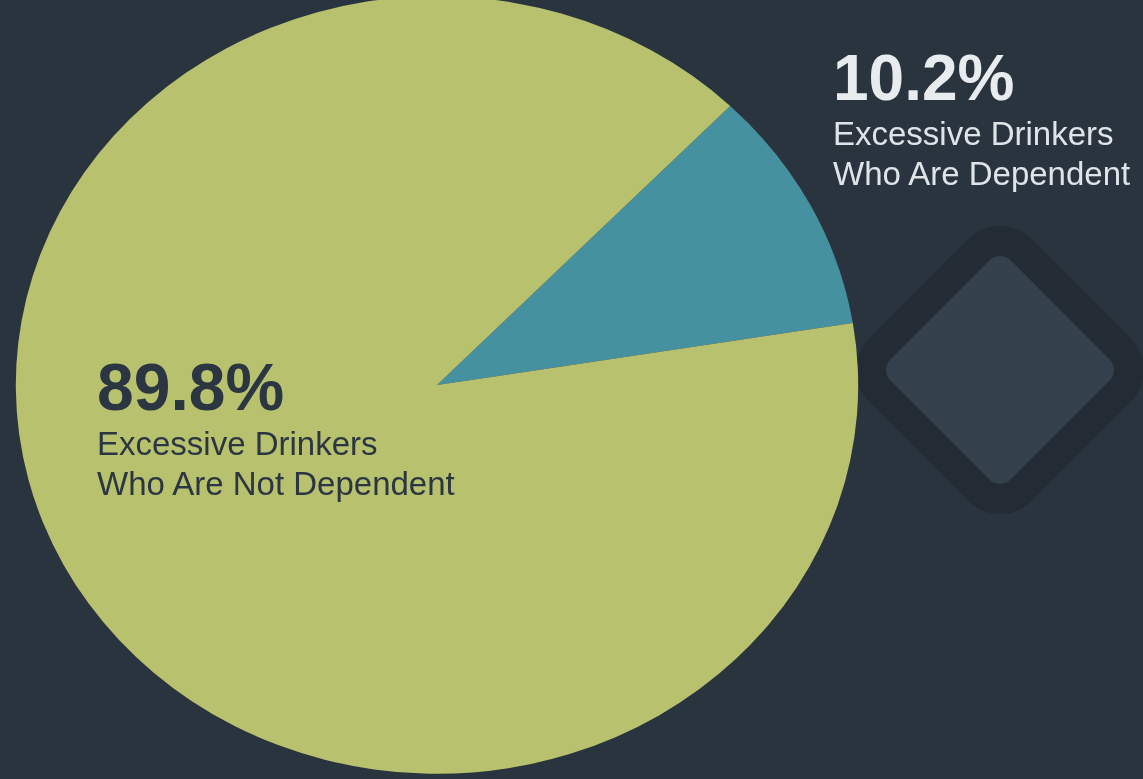  I want to click on slice-label: Excessive Drinkers Who Are Dependent, so click(982, 153).